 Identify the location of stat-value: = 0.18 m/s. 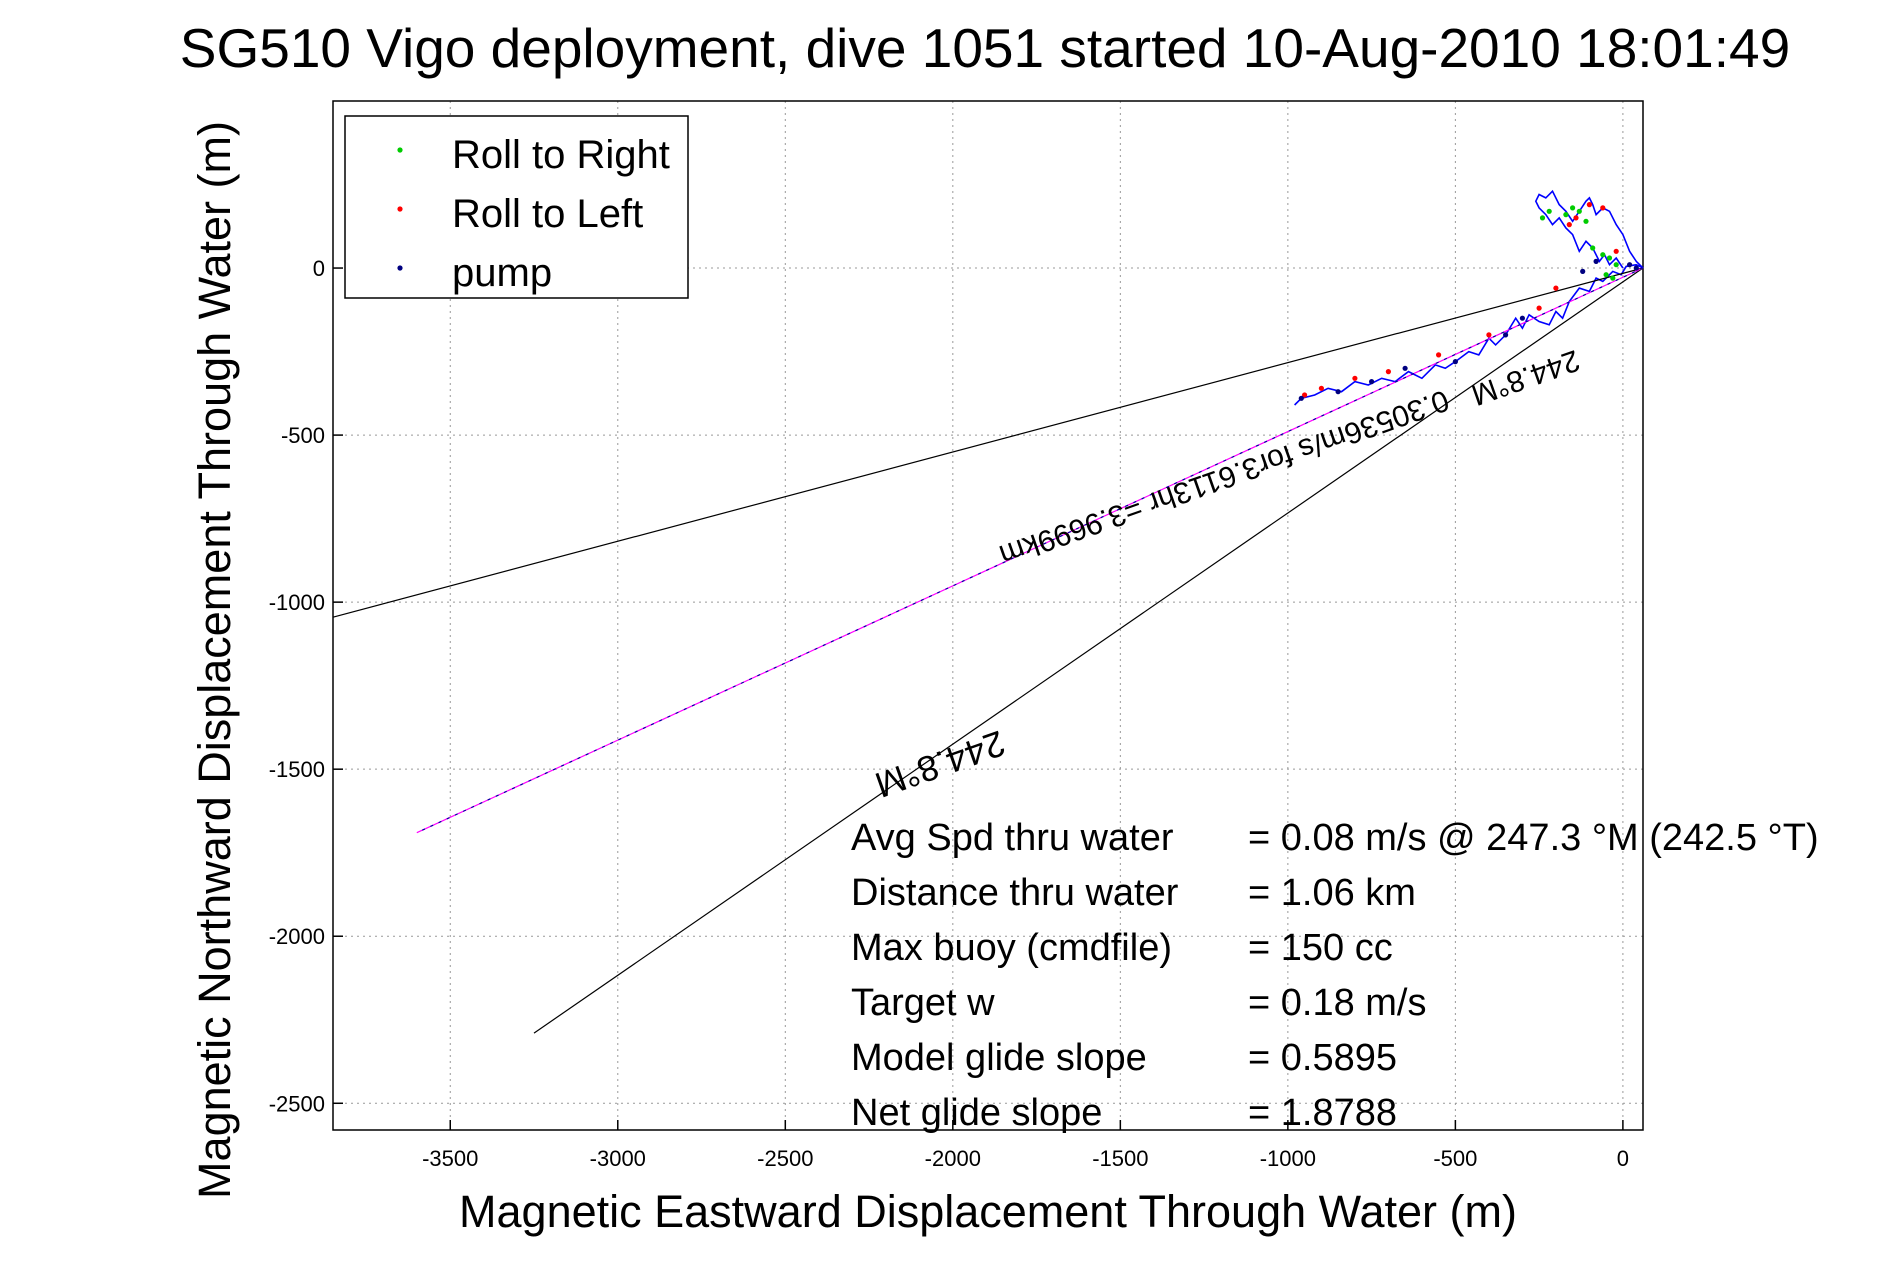
(1337, 1003).